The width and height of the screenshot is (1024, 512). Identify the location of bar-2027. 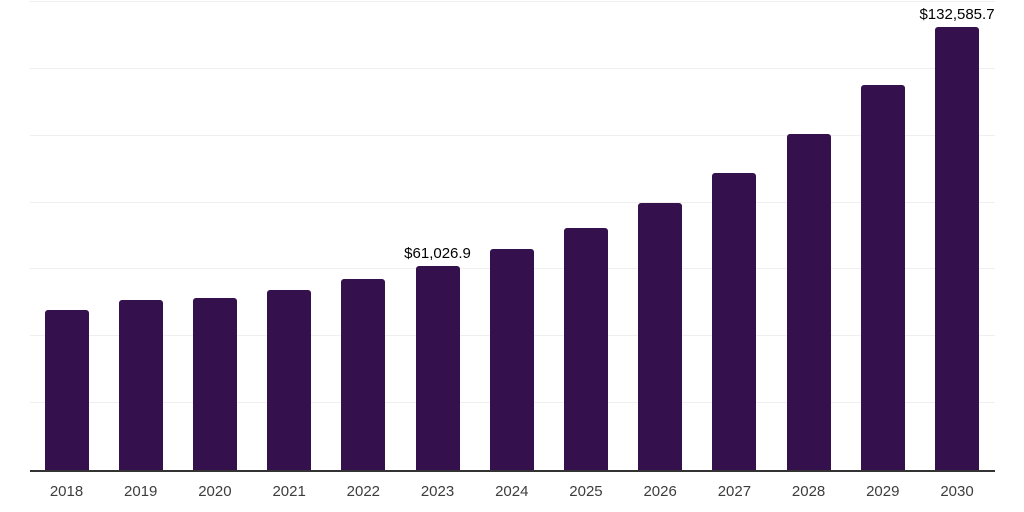
(734, 321).